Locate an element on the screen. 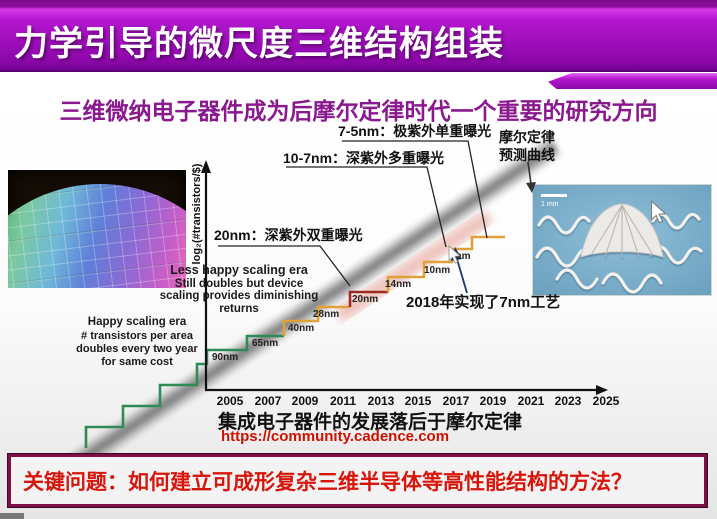 This screenshot has height=519, width=717. bottom-left-chip is located at coordinates (12, 516).